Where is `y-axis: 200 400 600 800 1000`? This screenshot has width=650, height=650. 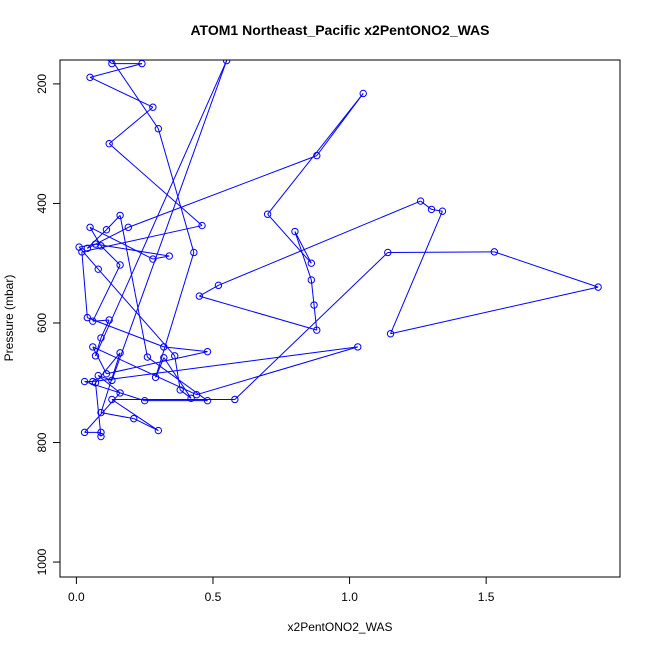 y-axis: 200 400 600 800 1000 is located at coordinates (47, 324).